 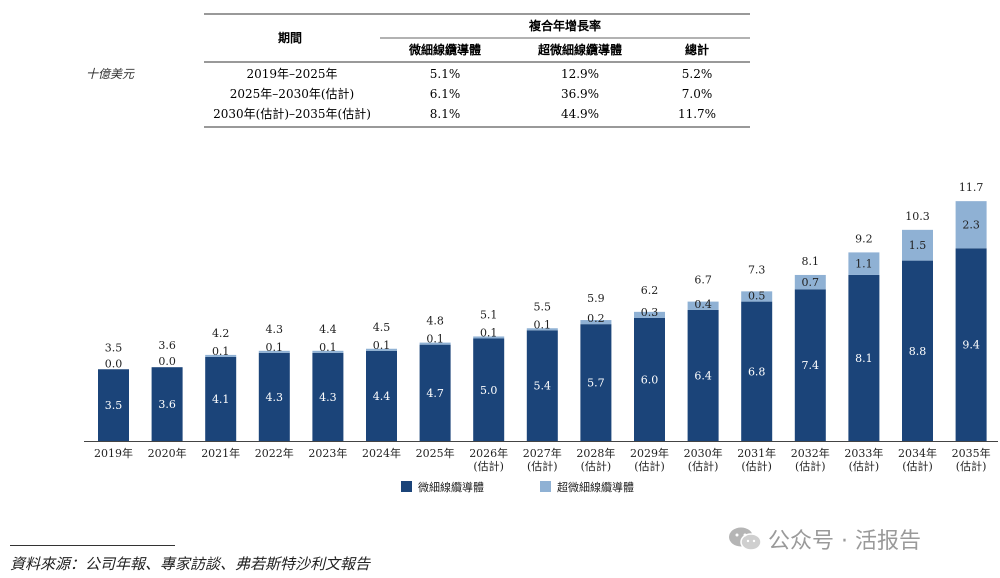 What do you see at coordinates (444, 49) in the screenshot?
I see `col-header-fine: 微細線纜導體` at bounding box center [444, 49].